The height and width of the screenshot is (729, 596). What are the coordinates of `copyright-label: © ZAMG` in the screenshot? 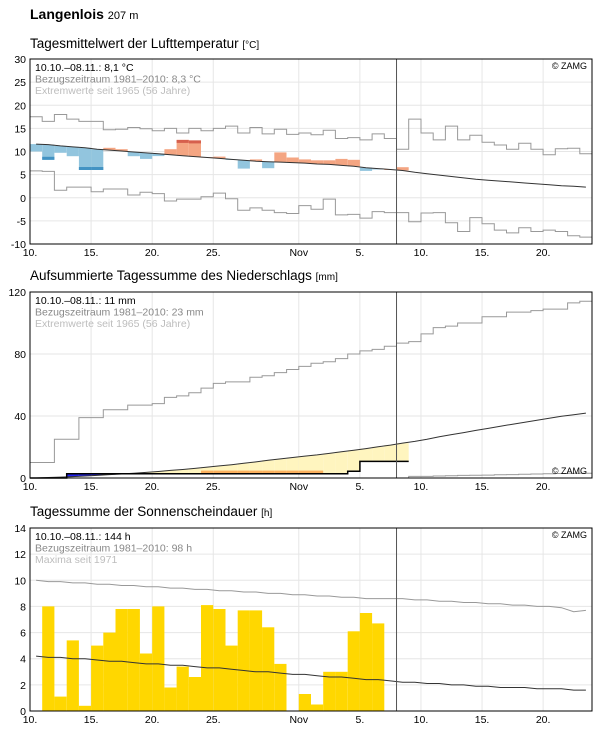 It's located at (569, 66).